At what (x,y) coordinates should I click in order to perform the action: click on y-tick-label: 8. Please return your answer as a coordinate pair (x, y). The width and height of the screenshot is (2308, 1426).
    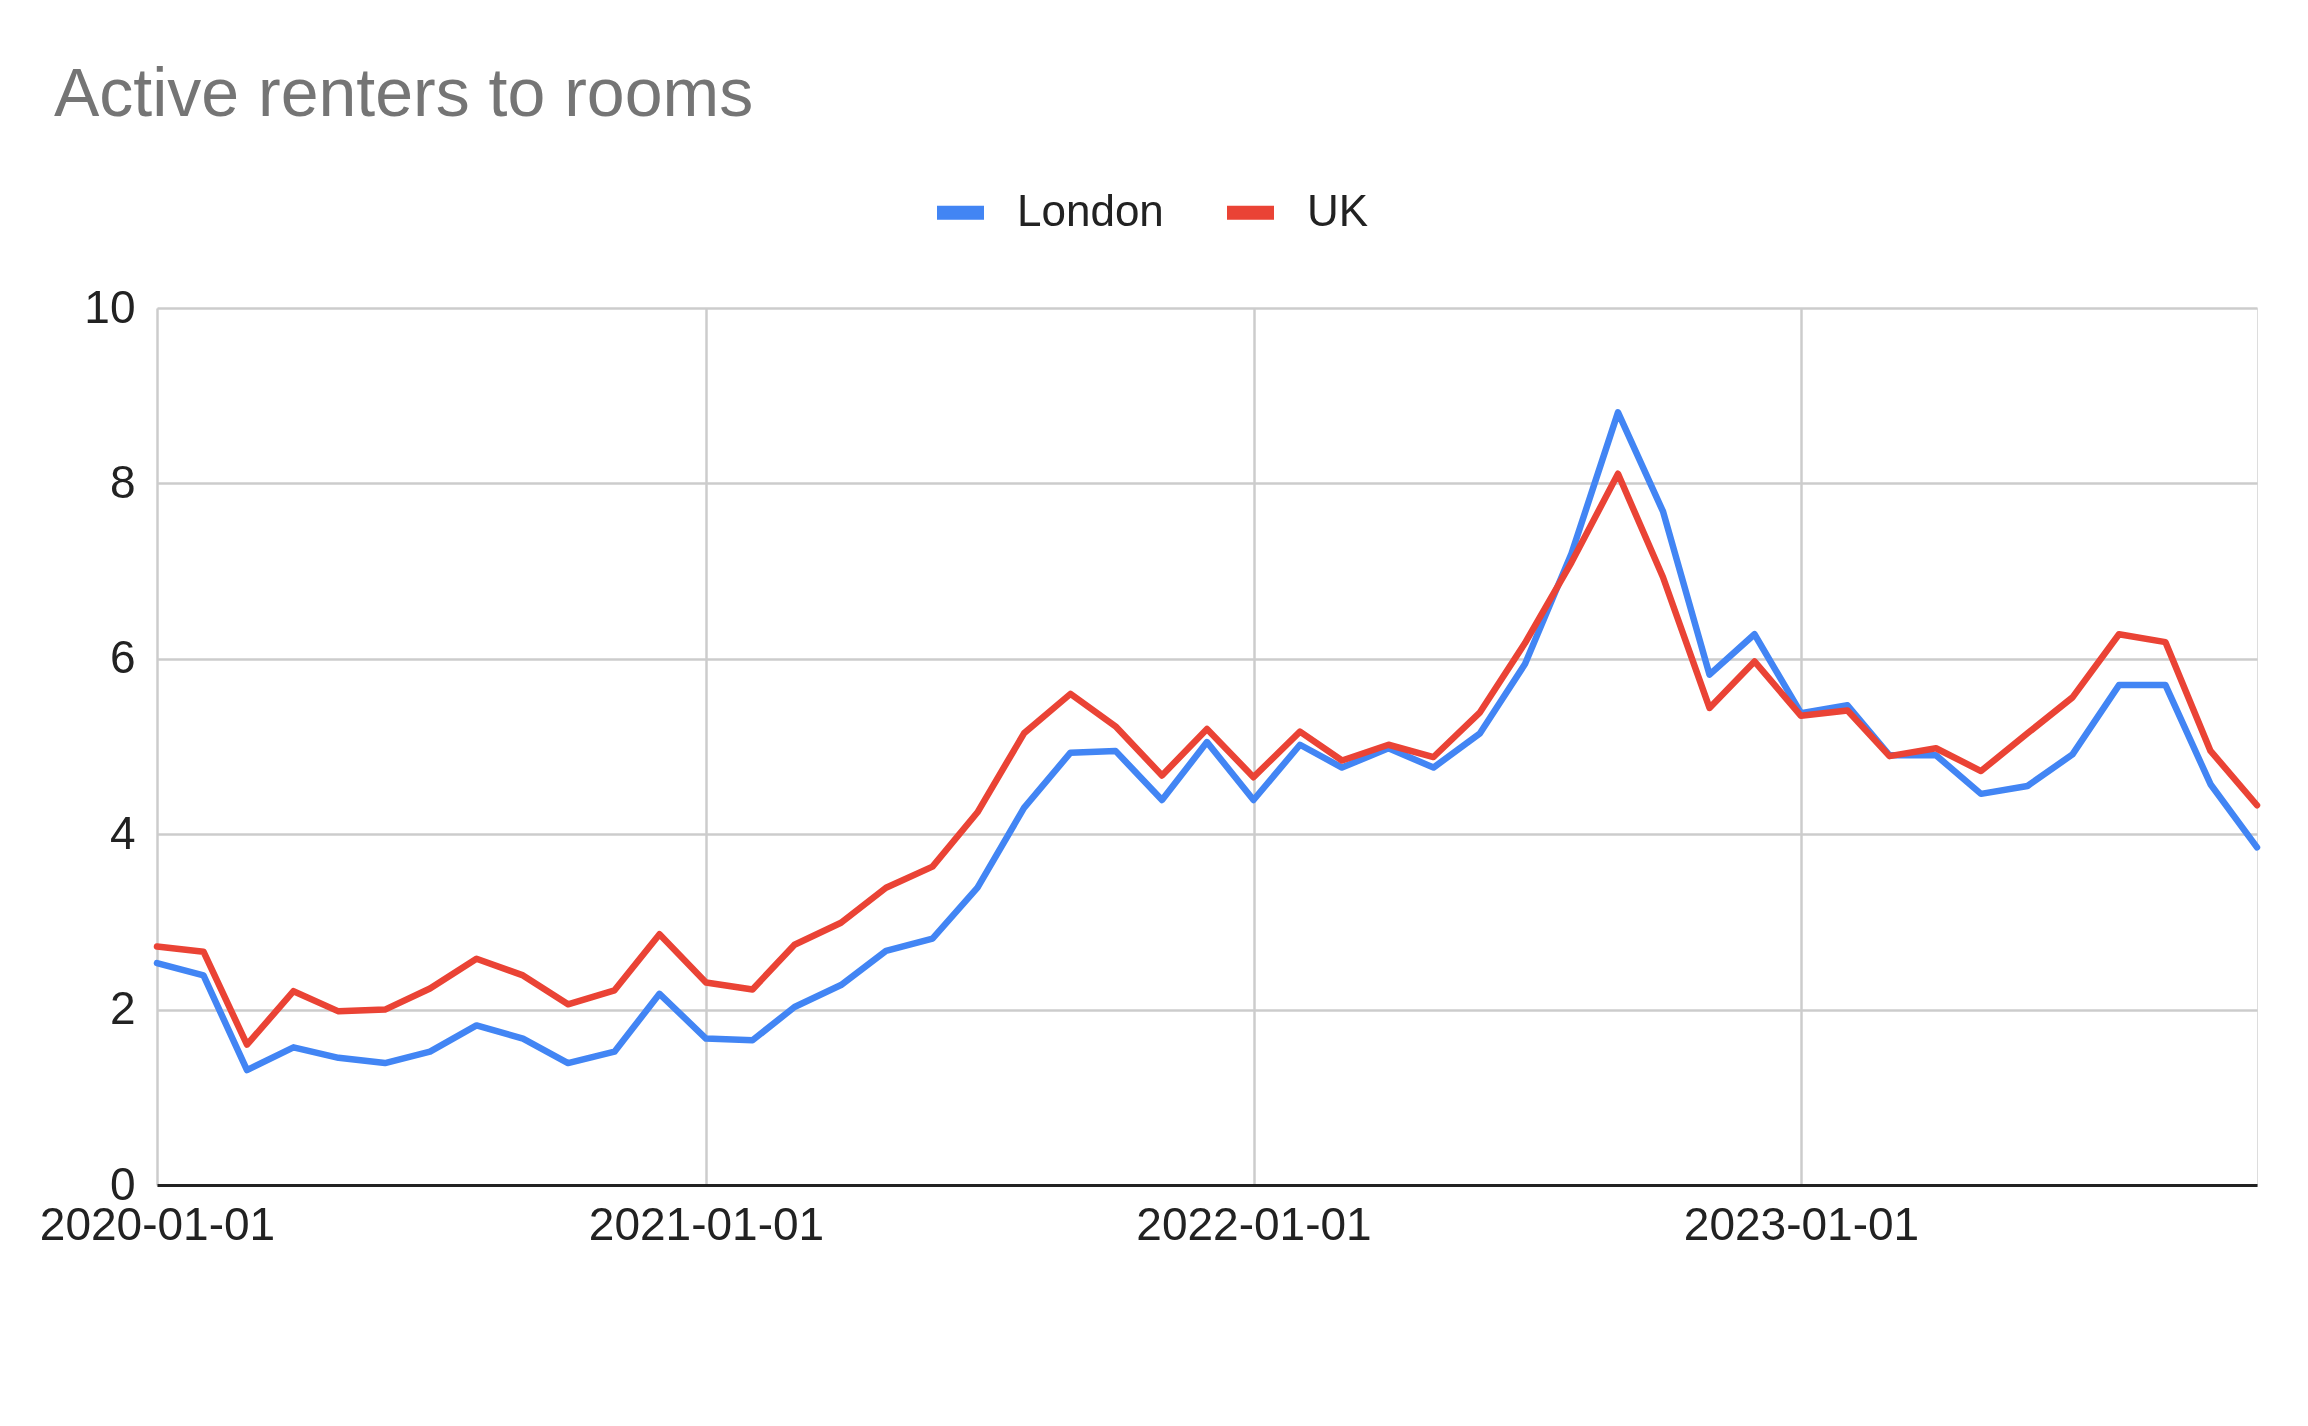
    Looking at the image, I should click on (122, 481).